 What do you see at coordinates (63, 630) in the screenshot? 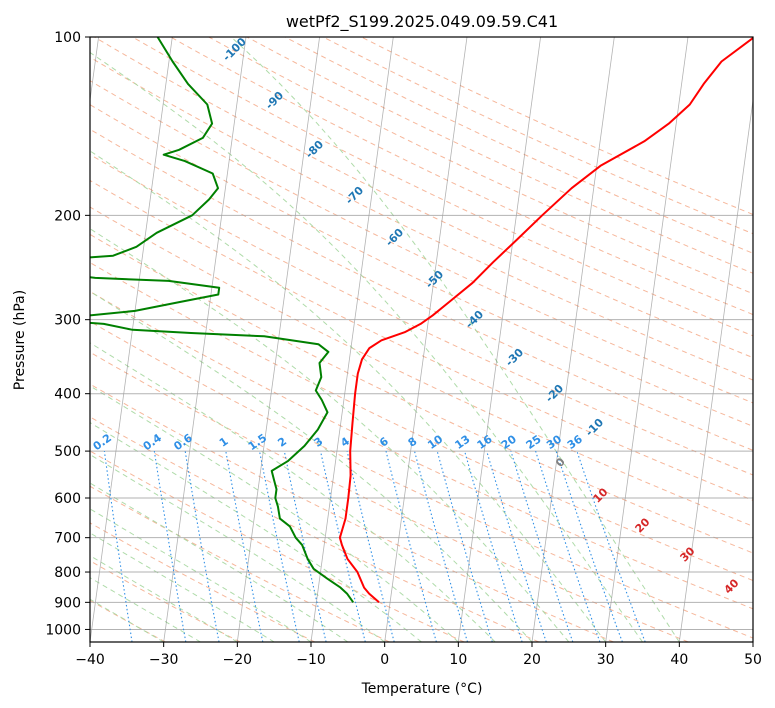
I see `y-tick-label: 1000` at bounding box center [63, 630].